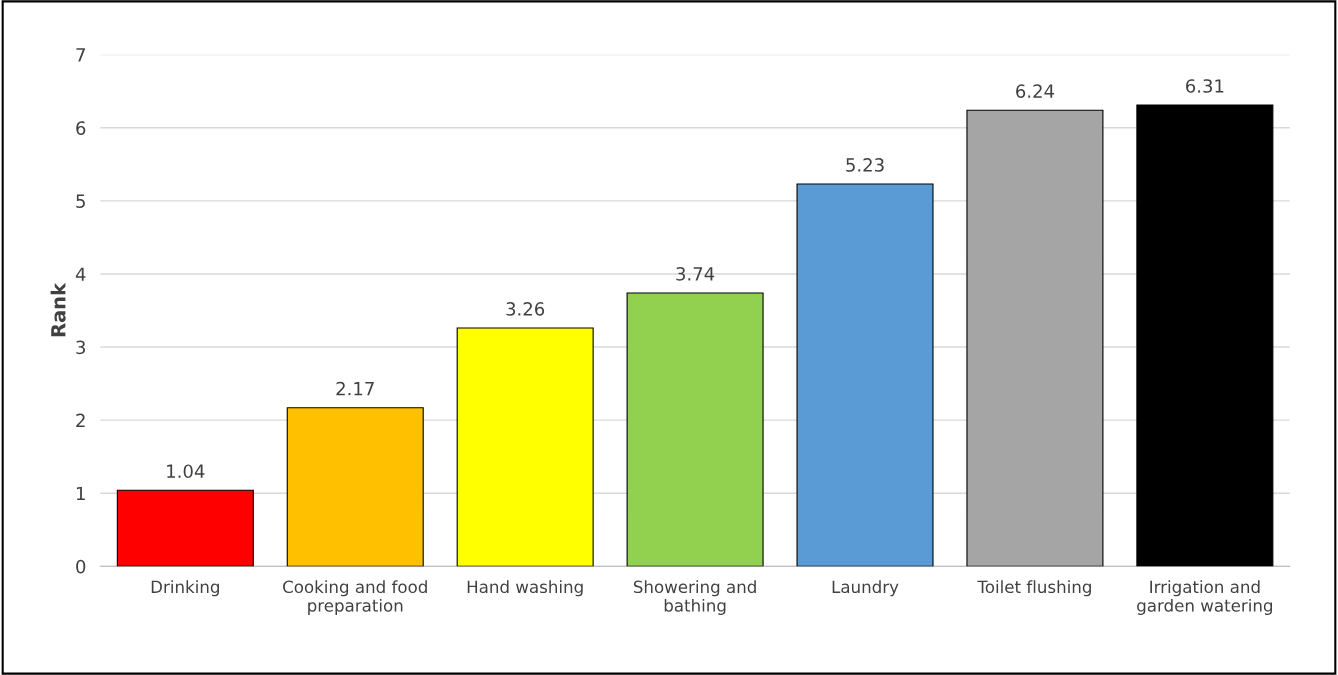 The width and height of the screenshot is (1338, 675). What do you see at coordinates (81, 347) in the screenshot?
I see `y-tick-label: 3` at bounding box center [81, 347].